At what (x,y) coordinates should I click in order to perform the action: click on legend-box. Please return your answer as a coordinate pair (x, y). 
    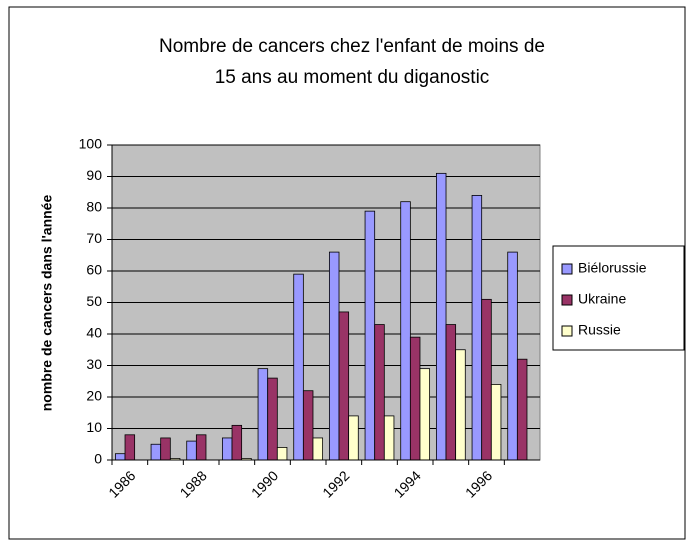
    Looking at the image, I should click on (618, 298).